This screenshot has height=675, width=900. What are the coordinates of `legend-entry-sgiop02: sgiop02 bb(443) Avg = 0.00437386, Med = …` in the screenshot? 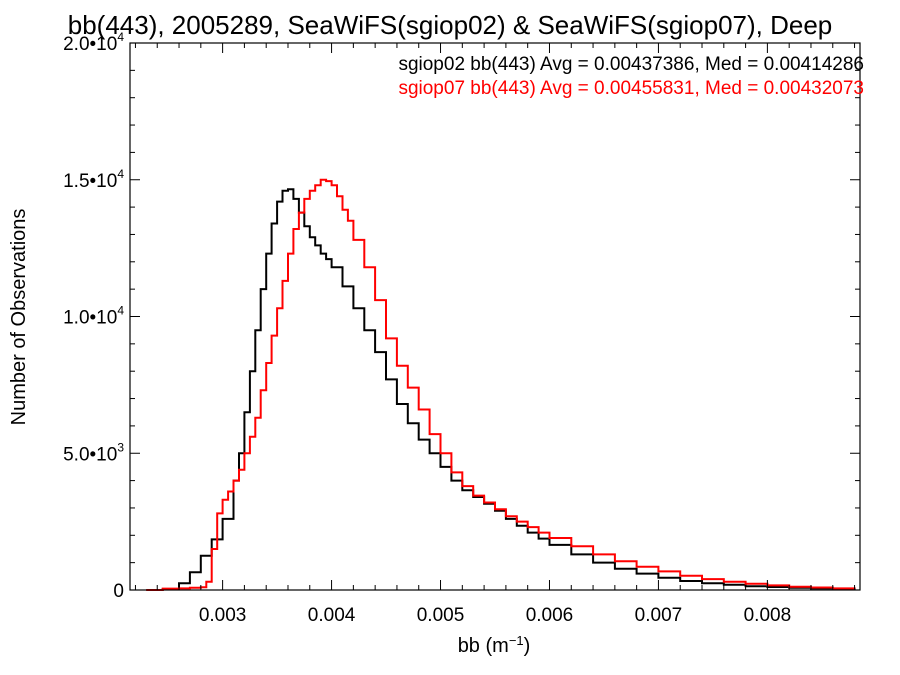 It's located at (631, 64).